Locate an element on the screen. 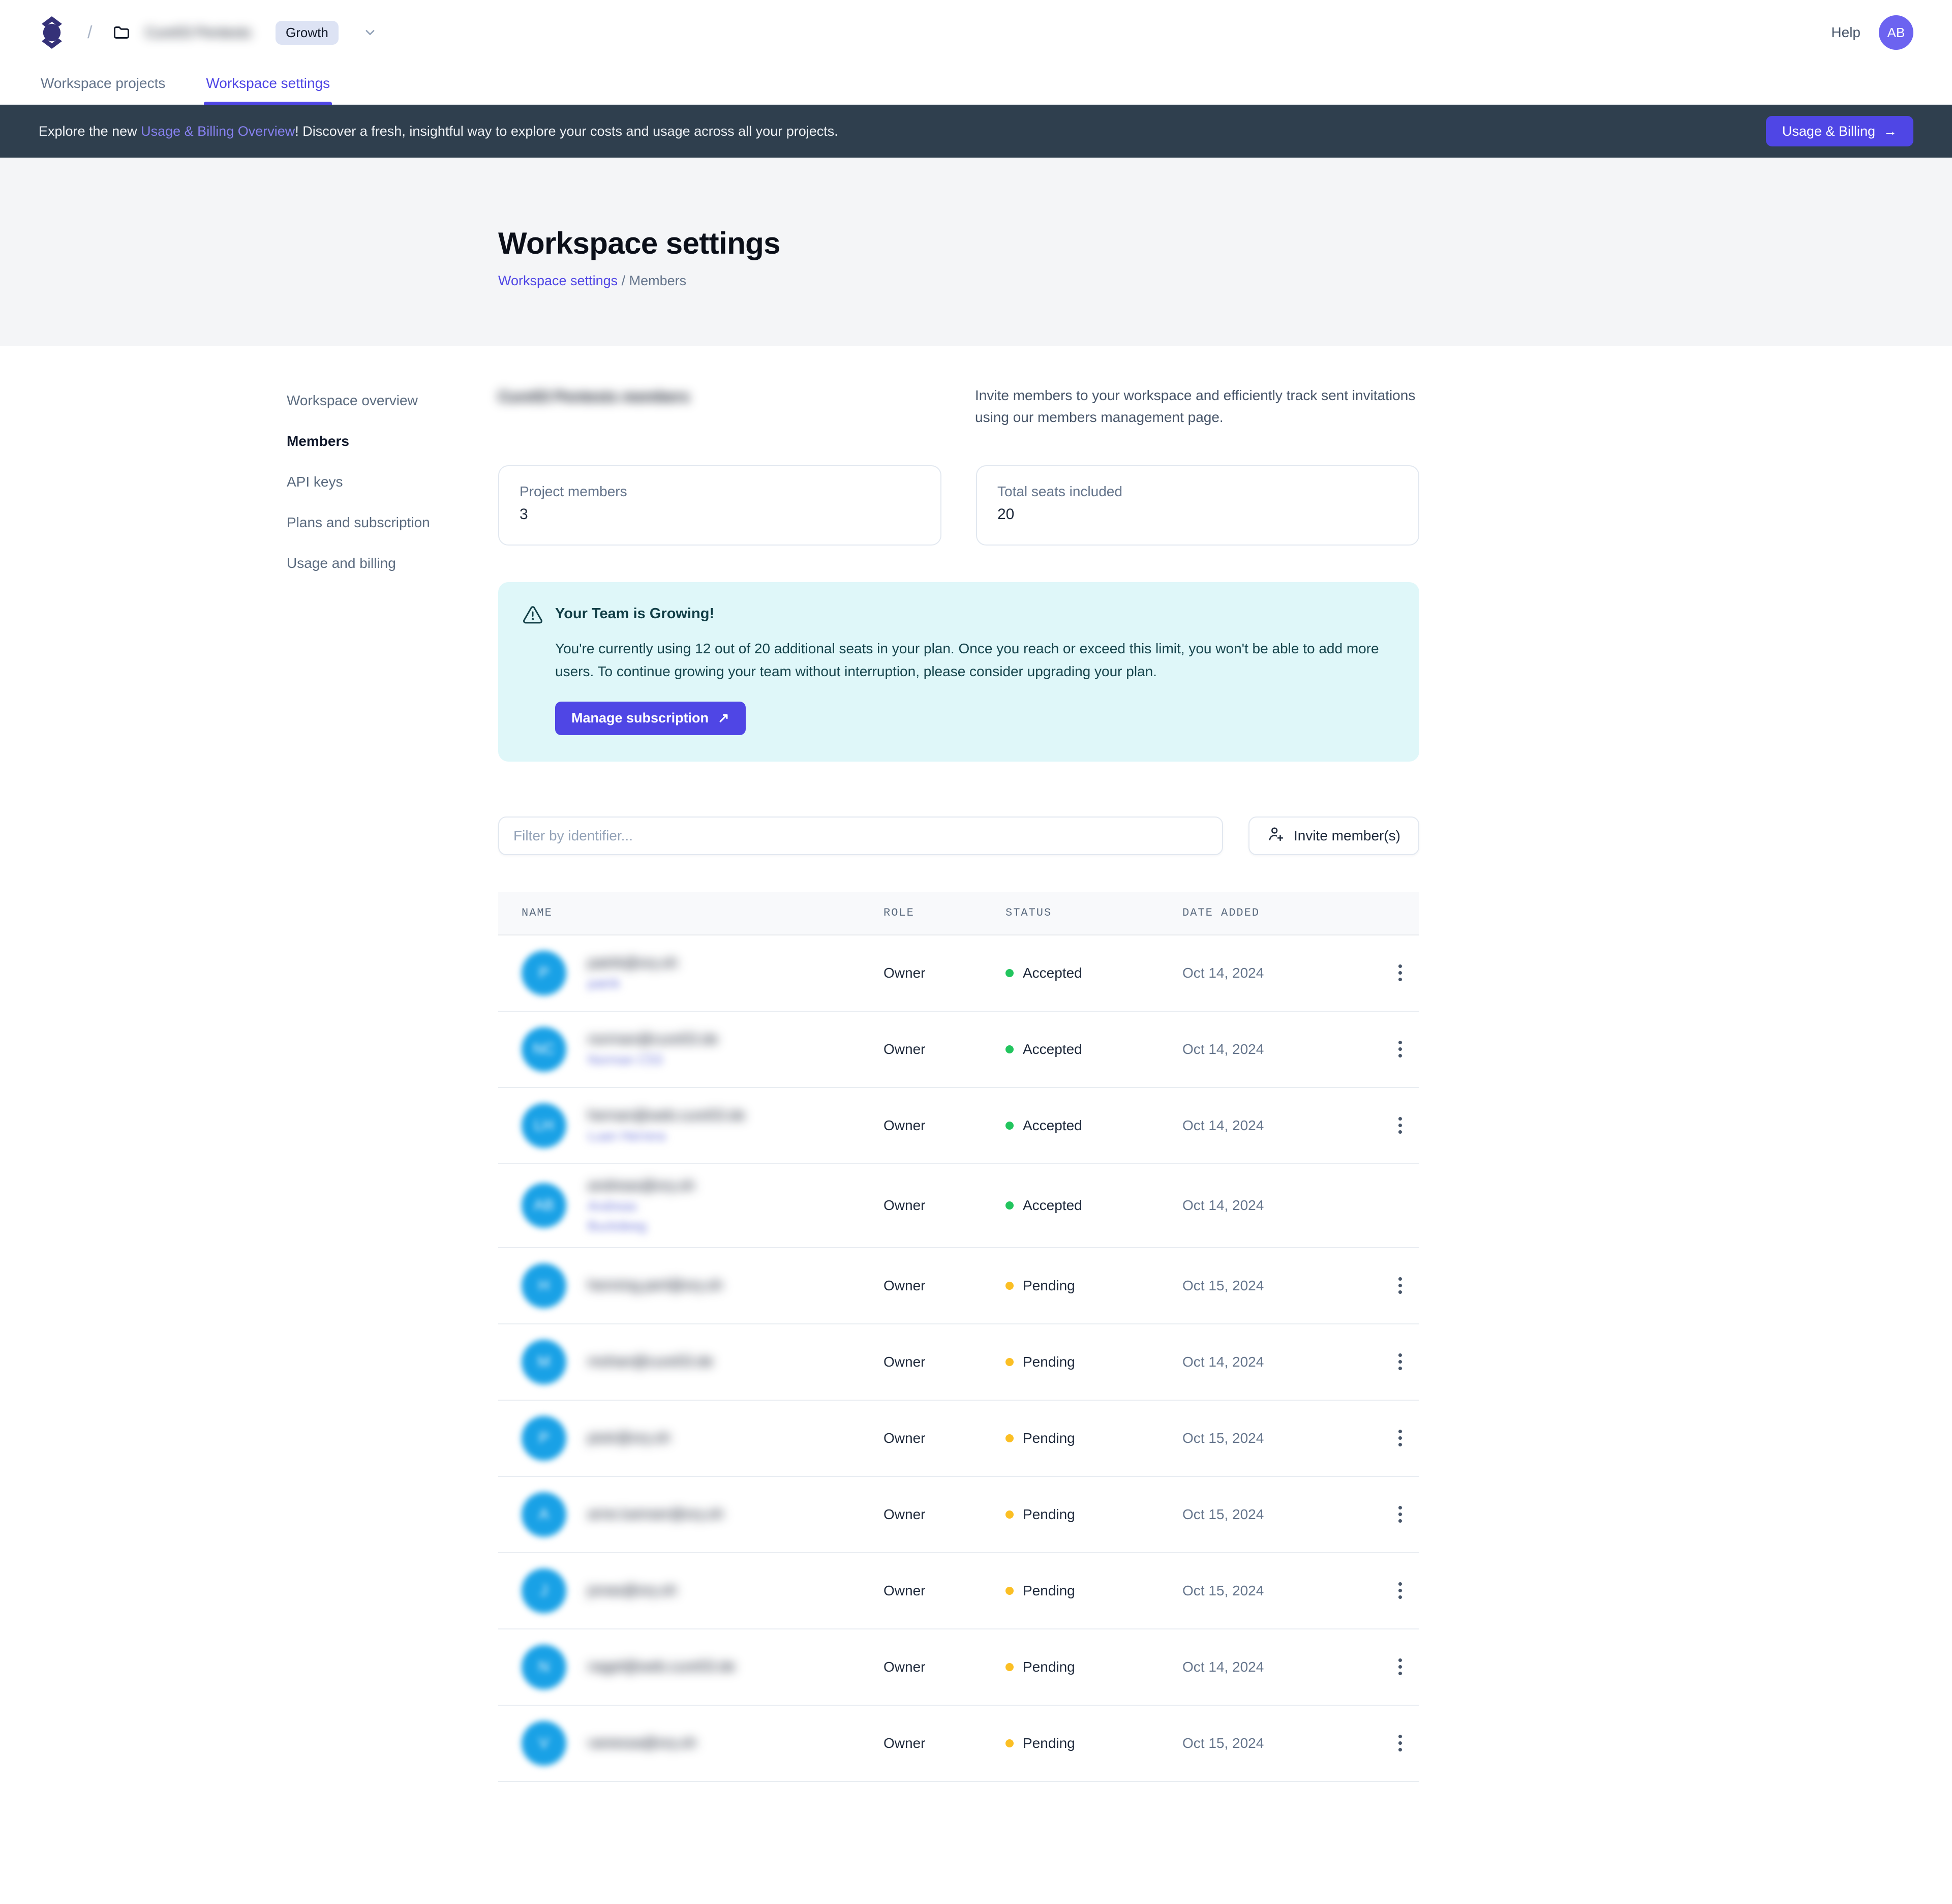  external-link-icon: ↗ is located at coordinates (723, 718).